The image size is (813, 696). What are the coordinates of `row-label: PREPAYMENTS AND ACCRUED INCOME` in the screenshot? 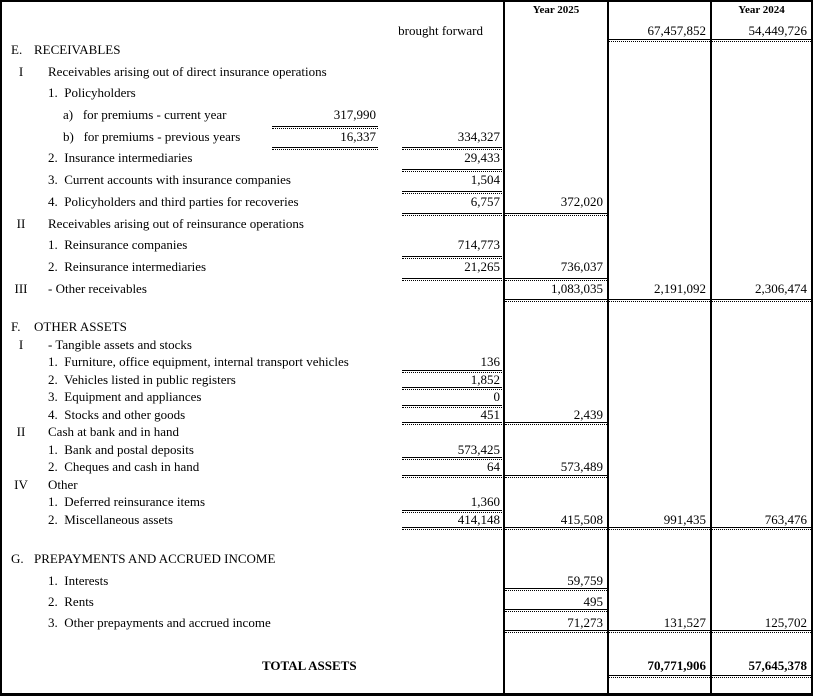 It's located at (155, 559).